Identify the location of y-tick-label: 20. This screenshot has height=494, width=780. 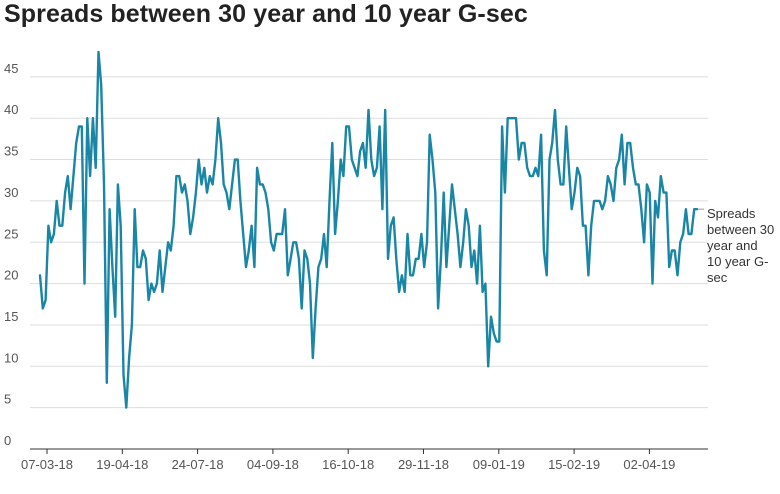
(11, 275).